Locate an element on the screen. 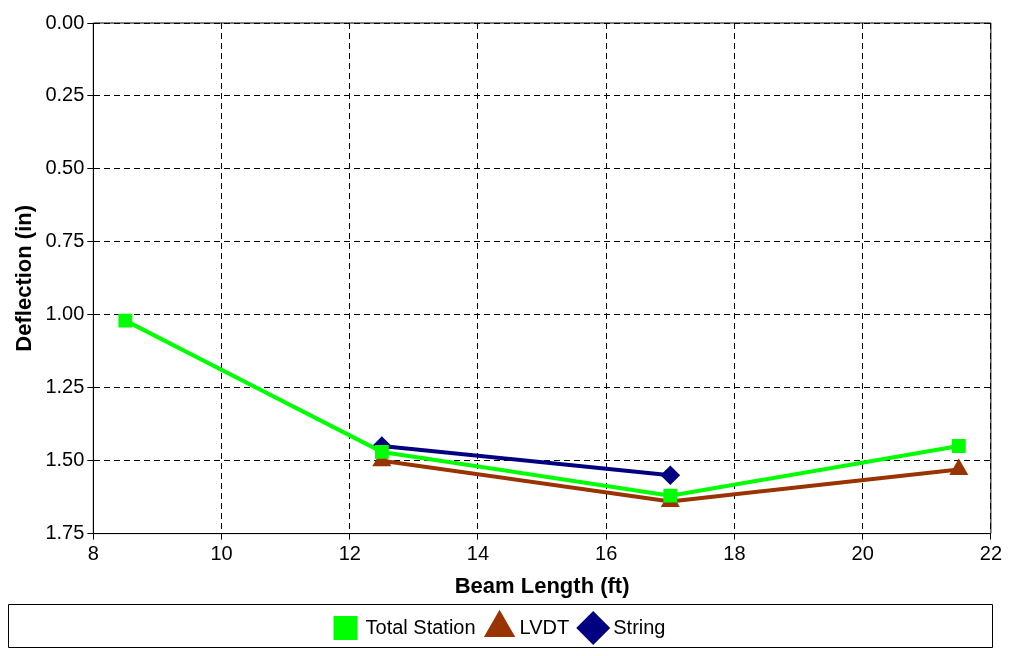  y-tick-label: 1.50 is located at coordinates (65, 459).